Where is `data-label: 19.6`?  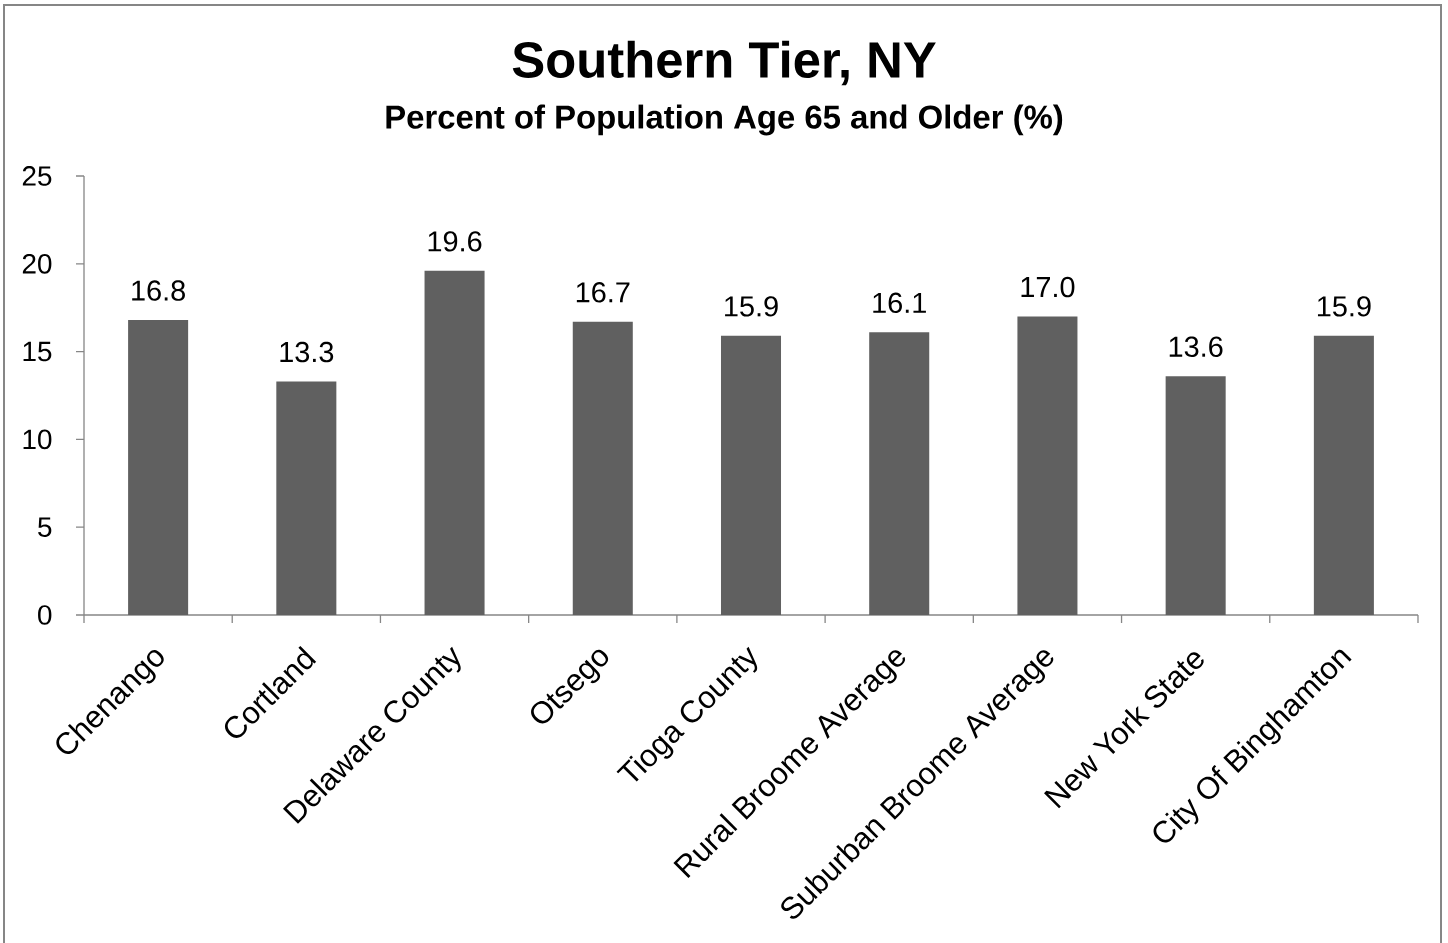
data-label: 19.6 is located at coordinates (455, 241).